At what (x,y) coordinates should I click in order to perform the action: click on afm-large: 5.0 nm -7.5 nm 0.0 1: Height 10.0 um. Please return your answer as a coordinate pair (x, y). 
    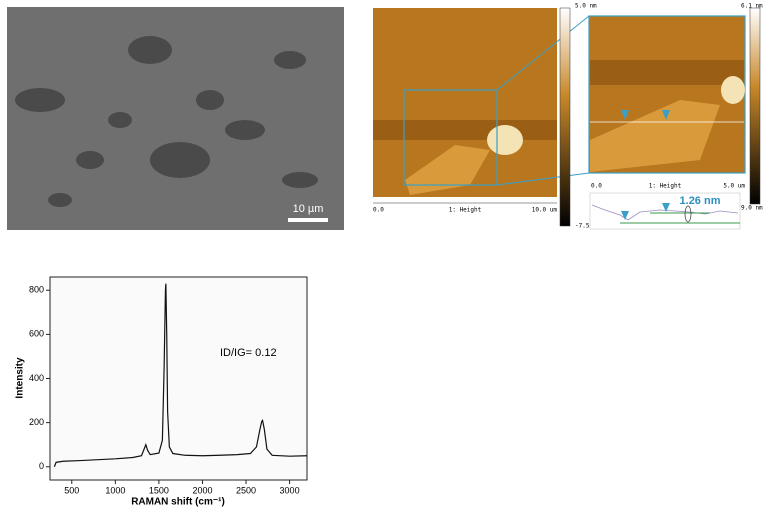
    Looking at the image, I should click on (487, 116).